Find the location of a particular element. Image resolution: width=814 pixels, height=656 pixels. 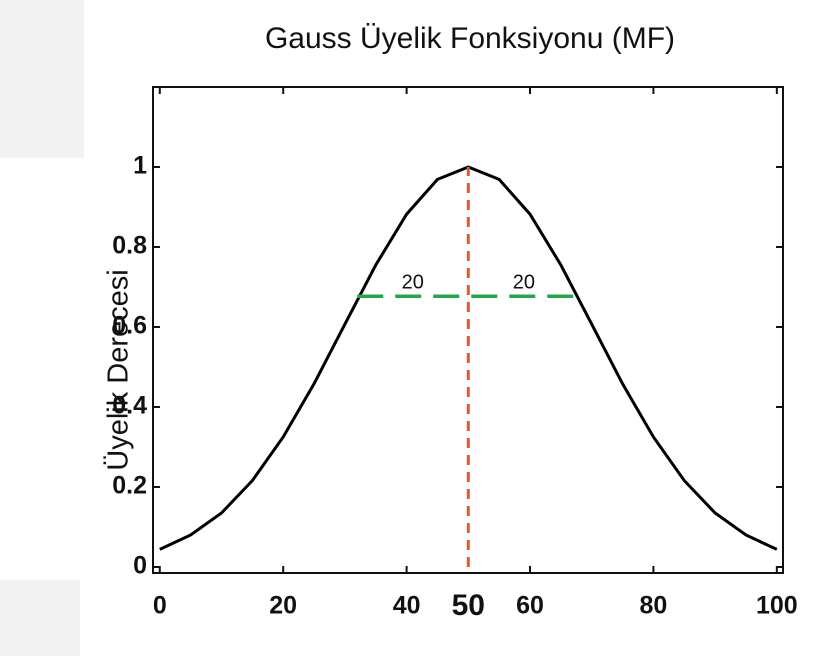

y-axis-label: Üyelik Derecesi is located at coordinates (119, 369).